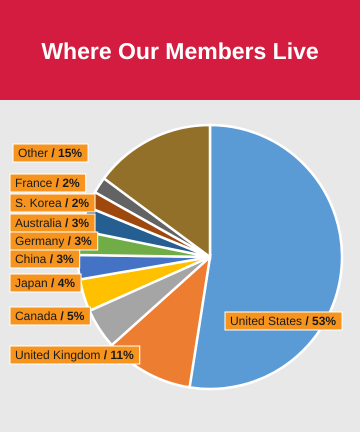 Image resolution: width=360 pixels, height=432 pixels. What do you see at coordinates (39, 241) in the screenshot?
I see `slice-label: Germany` at bounding box center [39, 241].